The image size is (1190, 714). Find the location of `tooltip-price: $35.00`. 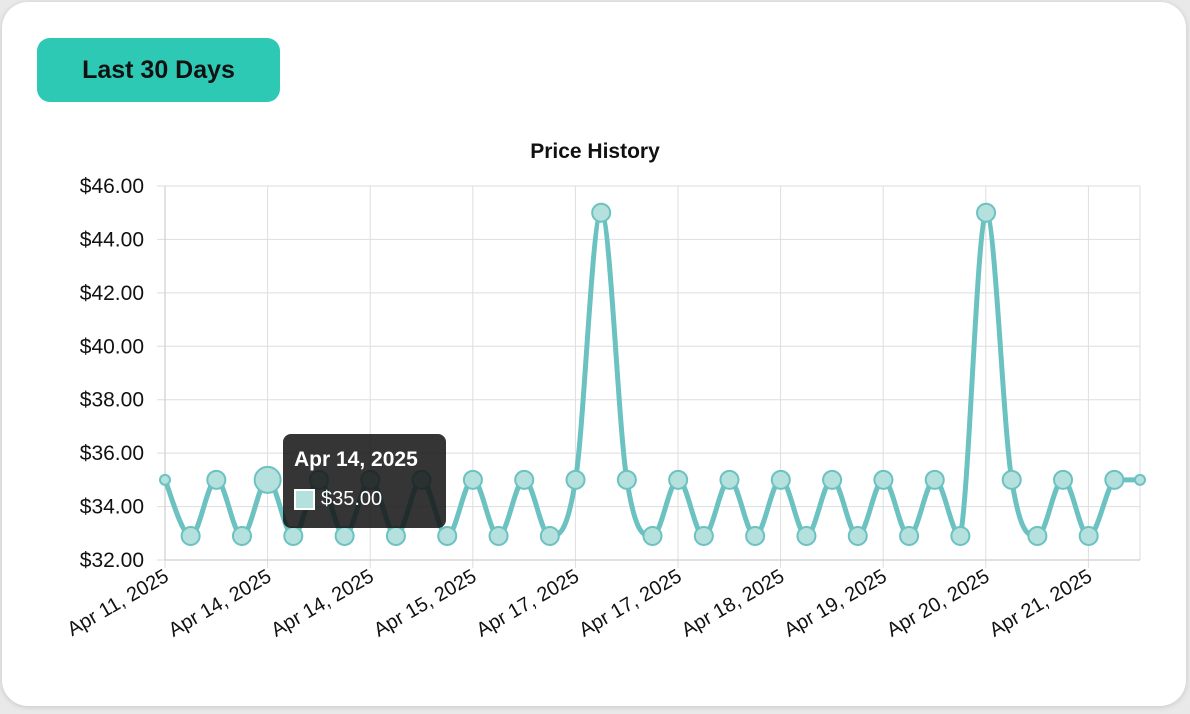

tooltip-price: $35.00 is located at coordinates (352, 499).